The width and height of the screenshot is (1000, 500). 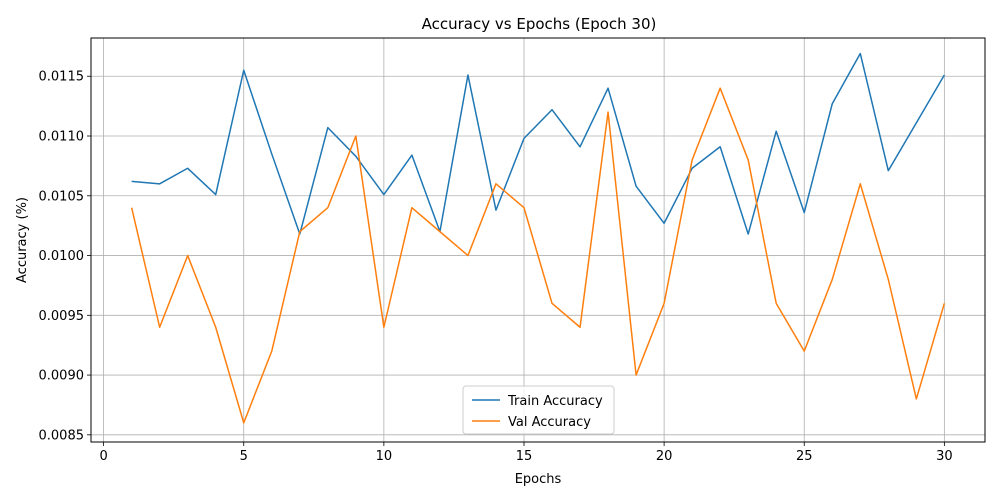 I want to click on x-tick-label: 30, so click(x=944, y=456).